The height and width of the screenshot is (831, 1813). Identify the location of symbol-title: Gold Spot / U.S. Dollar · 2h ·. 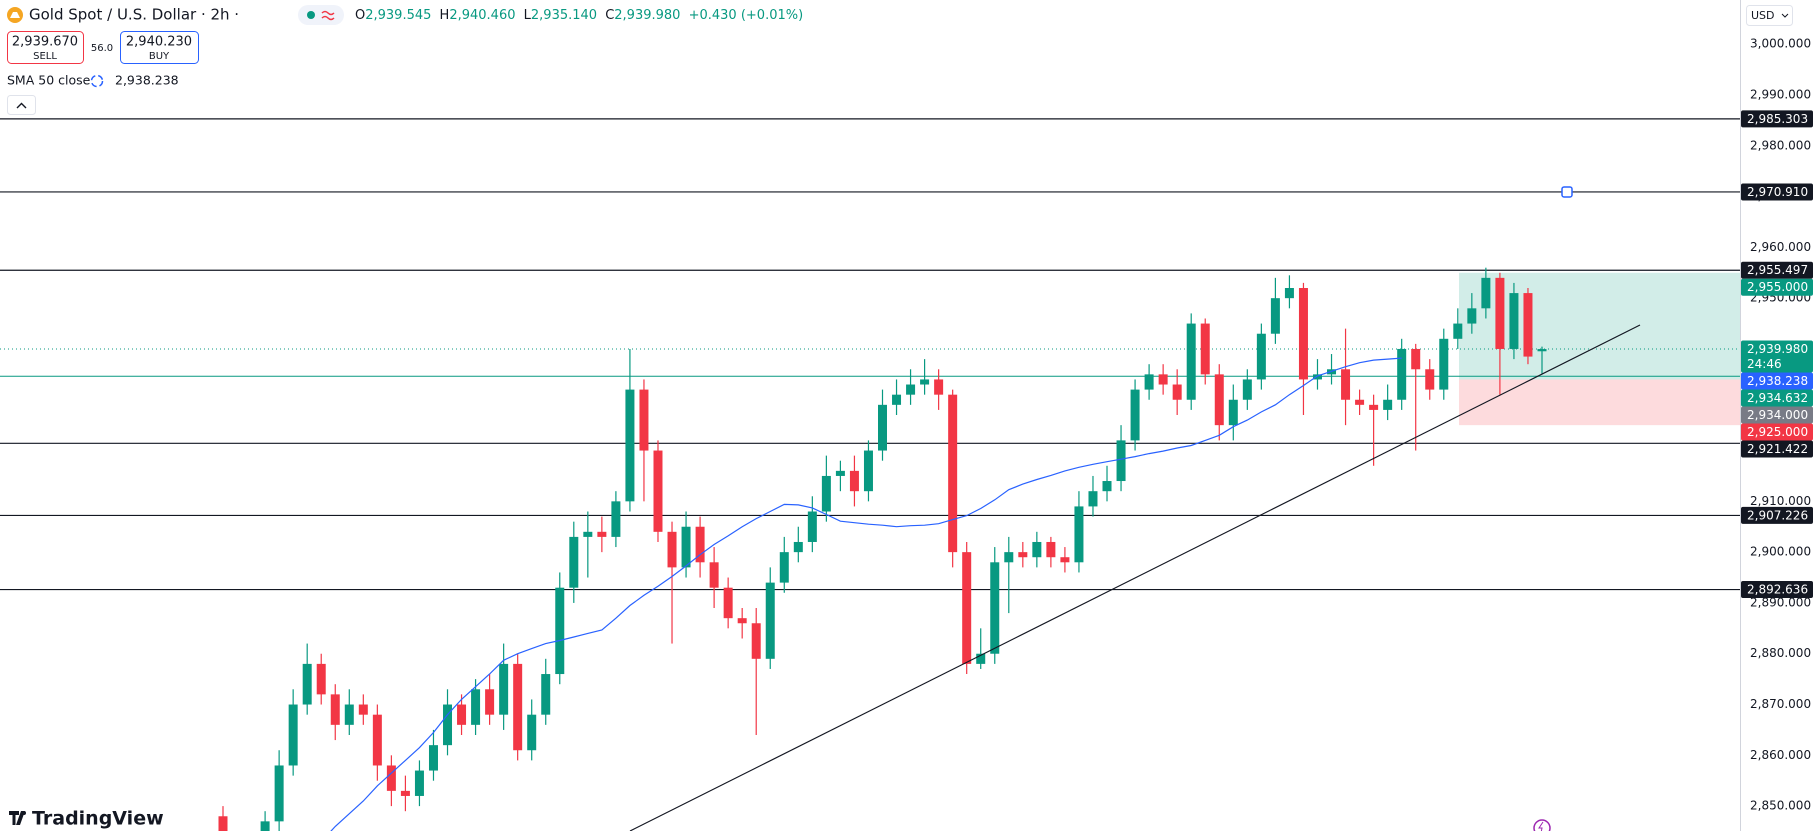
(134, 15).